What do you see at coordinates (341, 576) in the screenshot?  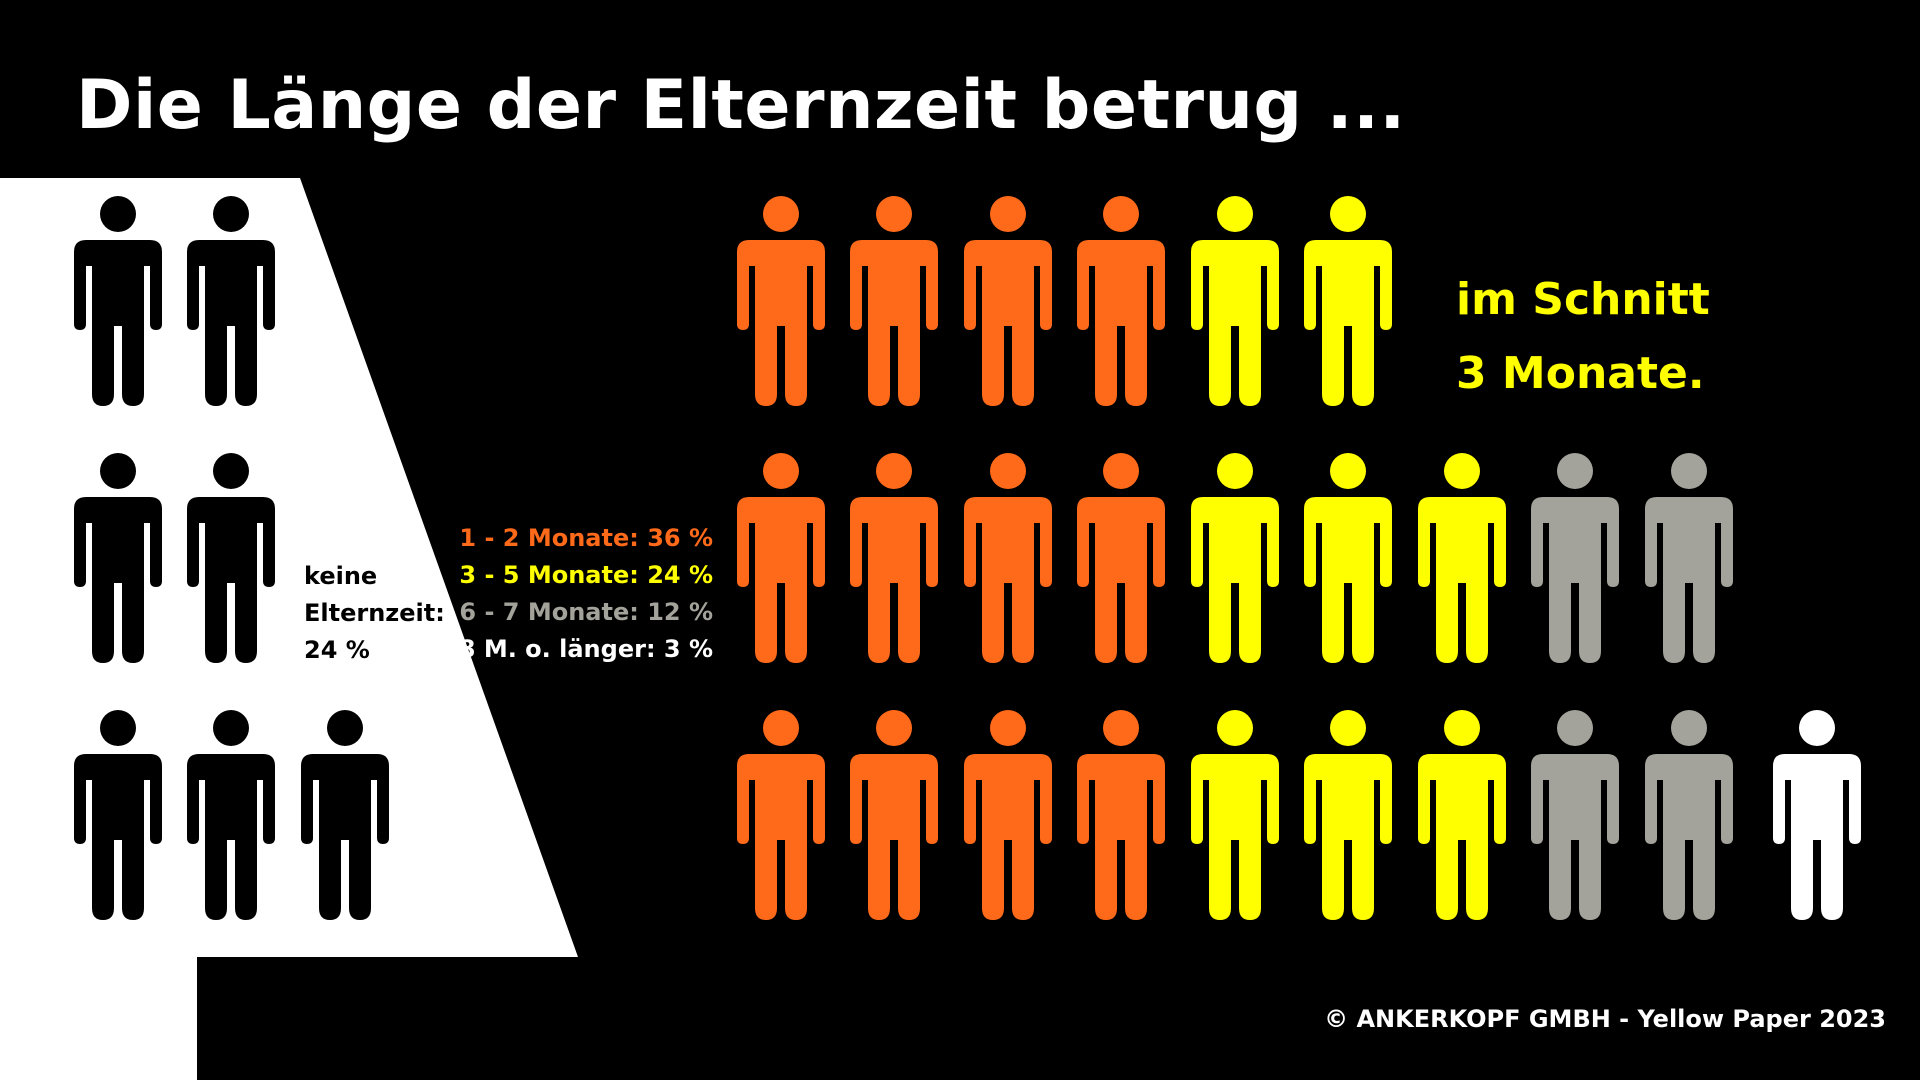 I see `no-leave-label-line-1: keine` at bounding box center [341, 576].